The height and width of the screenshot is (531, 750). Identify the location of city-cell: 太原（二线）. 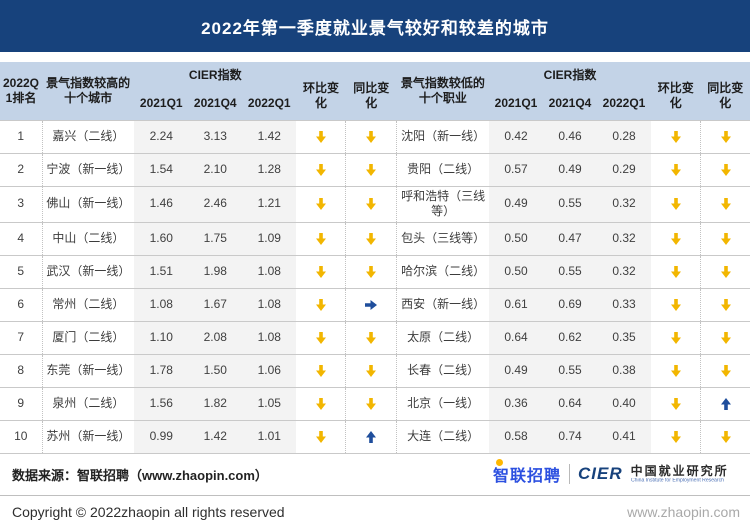
(442, 337).